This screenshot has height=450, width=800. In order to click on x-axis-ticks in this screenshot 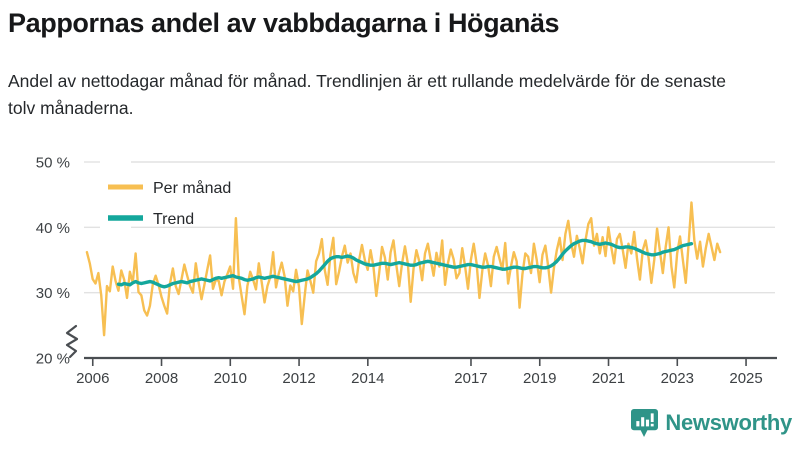, I will do `click(419, 362)`.